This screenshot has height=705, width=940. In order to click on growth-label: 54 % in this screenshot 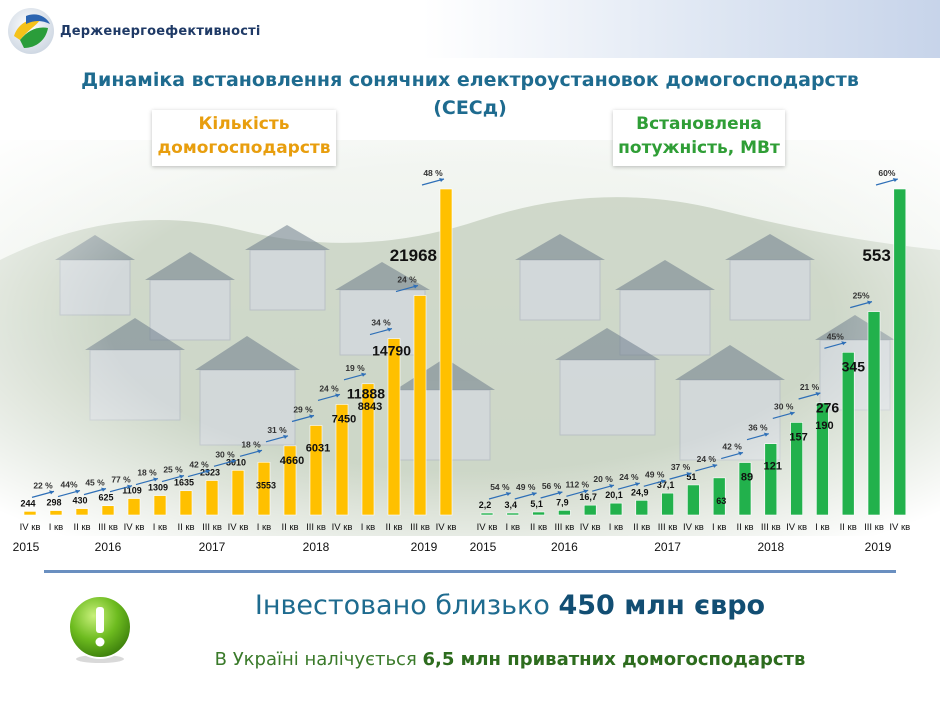, I will do `click(500, 487)`.